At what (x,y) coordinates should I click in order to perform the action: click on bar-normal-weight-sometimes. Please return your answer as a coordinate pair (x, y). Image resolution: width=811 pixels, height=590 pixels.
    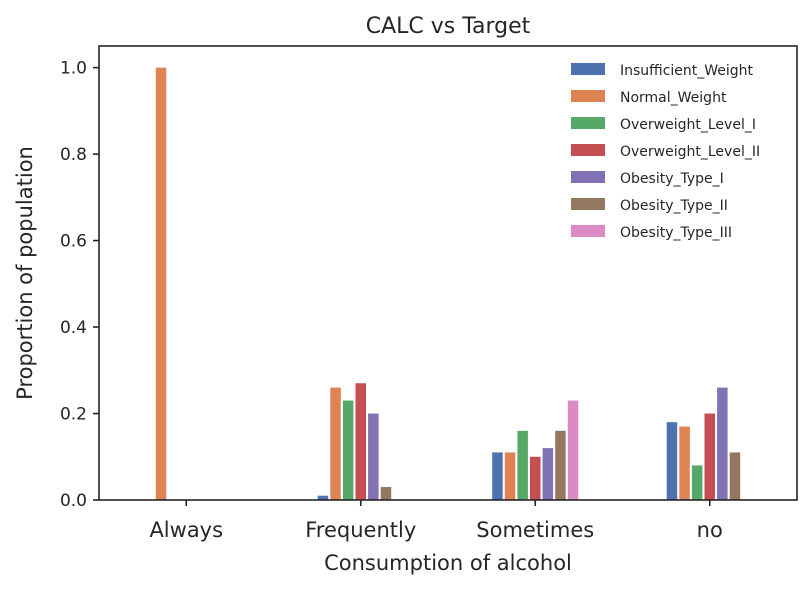
    Looking at the image, I should click on (510, 476).